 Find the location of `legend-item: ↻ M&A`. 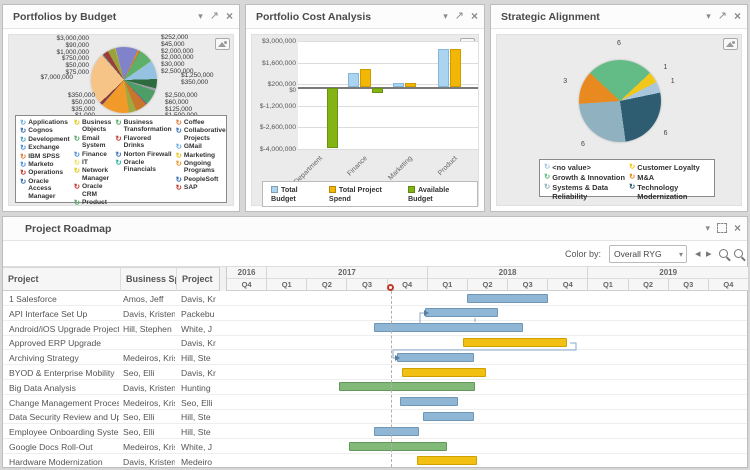

legend-item: ↻ M&A is located at coordinates (669, 177).